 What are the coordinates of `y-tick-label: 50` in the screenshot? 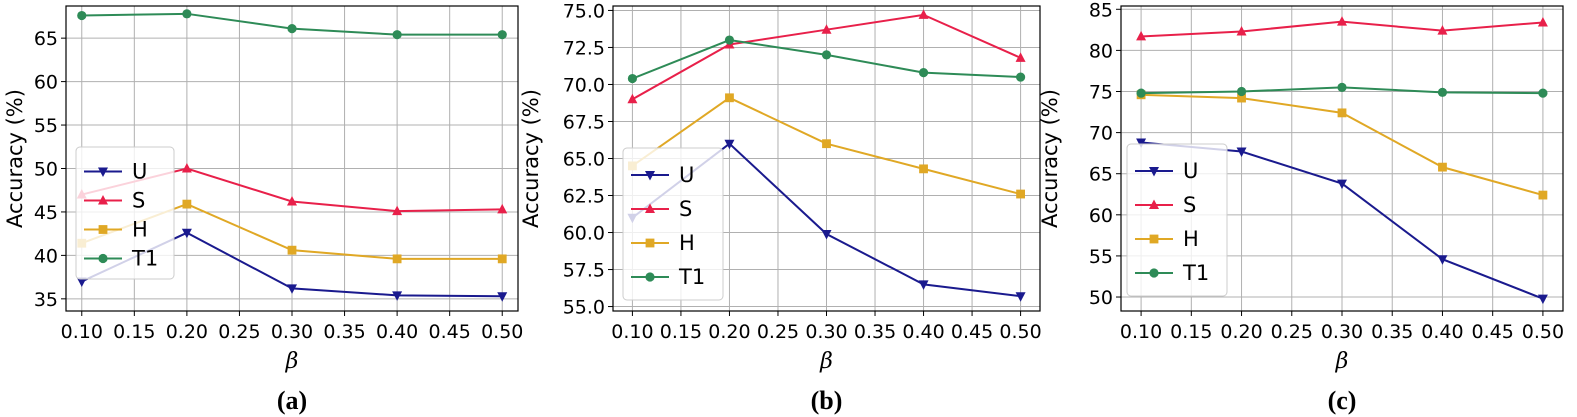 It's located at (1101, 298).